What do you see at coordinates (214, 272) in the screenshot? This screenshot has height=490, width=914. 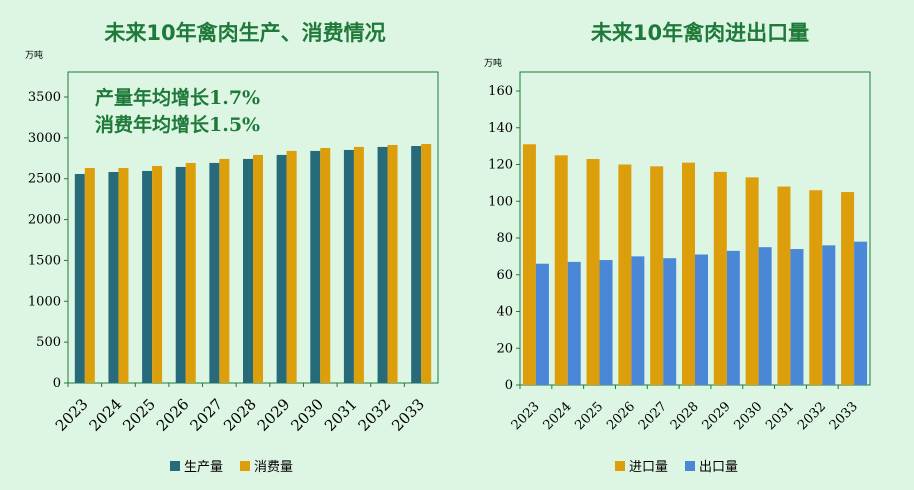 I see `bar-生产量-2027` at bounding box center [214, 272].